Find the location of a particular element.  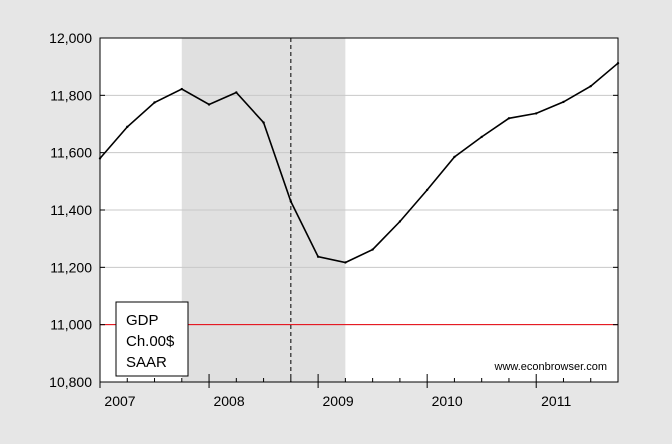

watermark-annotation: www.econbrowser.com is located at coordinates (551, 367).